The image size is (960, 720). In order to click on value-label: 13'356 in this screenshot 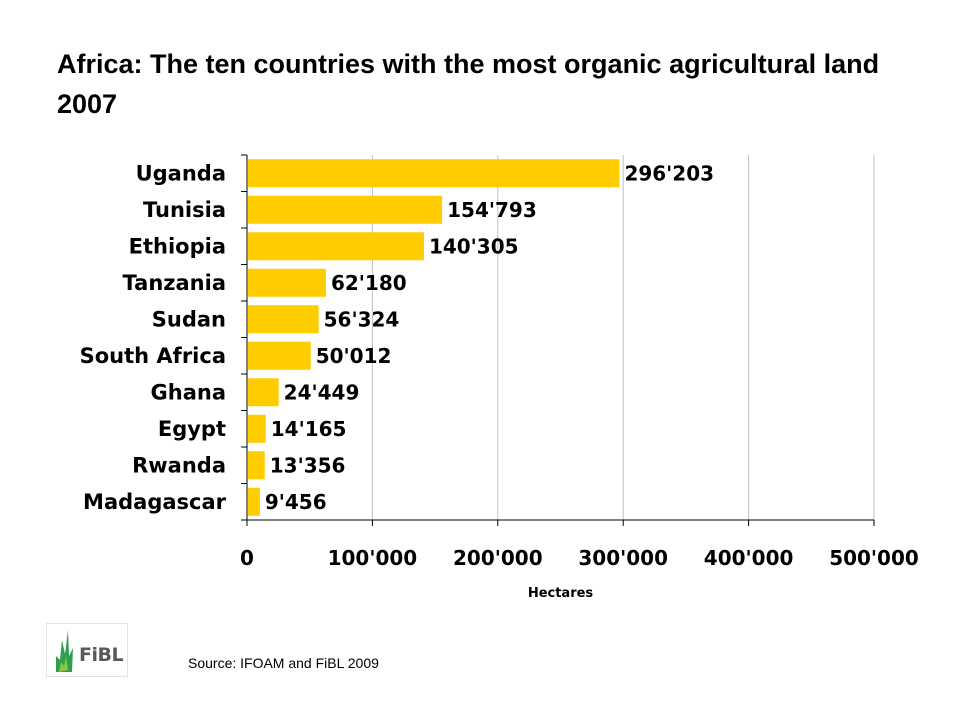, I will do `click(308, 465)`.